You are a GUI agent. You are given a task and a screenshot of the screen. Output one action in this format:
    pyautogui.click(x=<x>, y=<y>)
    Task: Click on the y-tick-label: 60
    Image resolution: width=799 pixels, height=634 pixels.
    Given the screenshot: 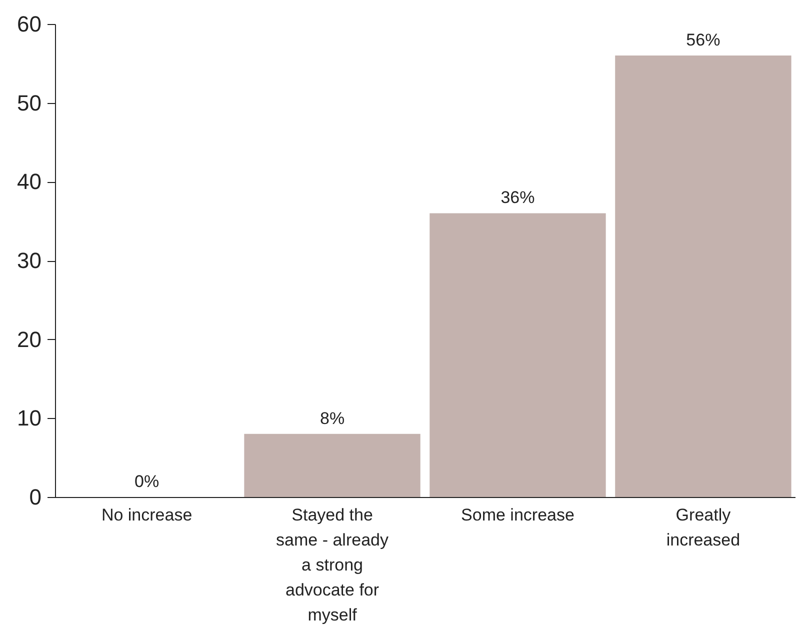 What is the action you would take?
    pyautogui.click(x=29, y=24)
    